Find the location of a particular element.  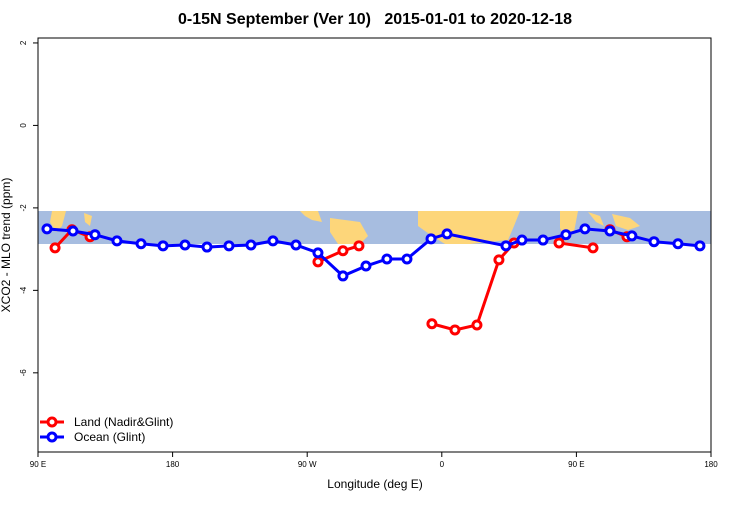

y-tick-label: -2 is located at coordinates (23, 208).